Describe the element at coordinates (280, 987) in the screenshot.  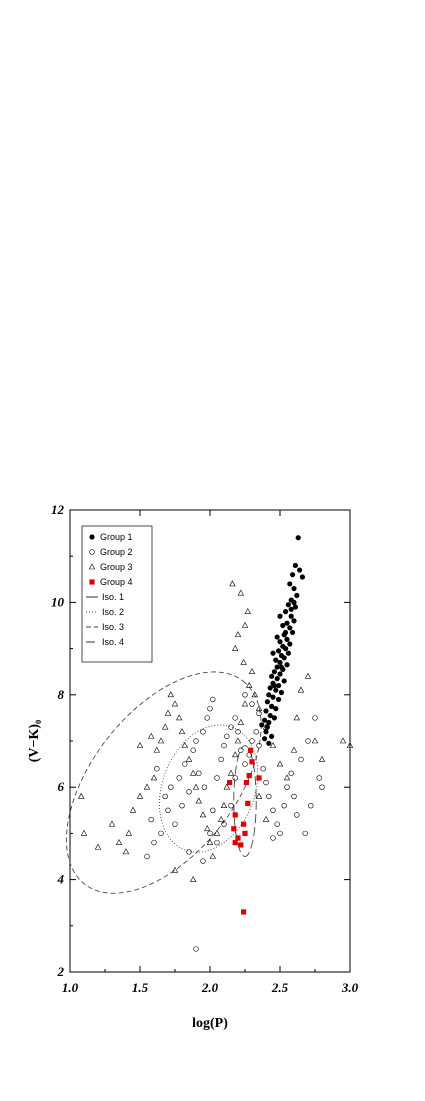
I see `x-tick-label: 2.5` at that location.